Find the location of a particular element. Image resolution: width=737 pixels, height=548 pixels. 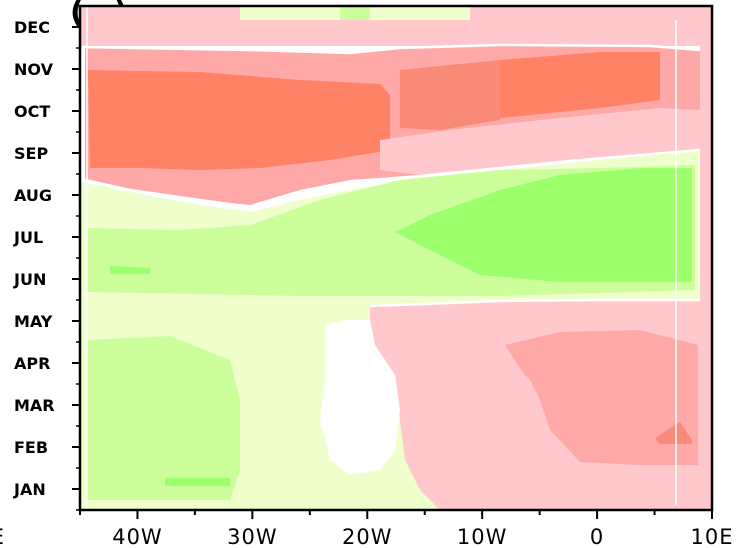

contour-zero-spring is located at coordinates (534, 303).